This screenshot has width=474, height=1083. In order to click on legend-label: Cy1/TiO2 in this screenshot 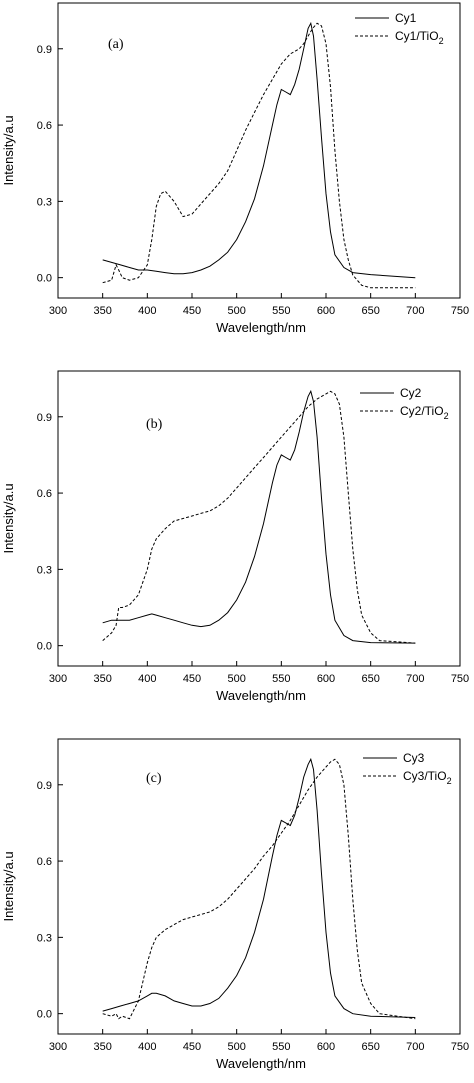, I will do `click(419, 37)`.